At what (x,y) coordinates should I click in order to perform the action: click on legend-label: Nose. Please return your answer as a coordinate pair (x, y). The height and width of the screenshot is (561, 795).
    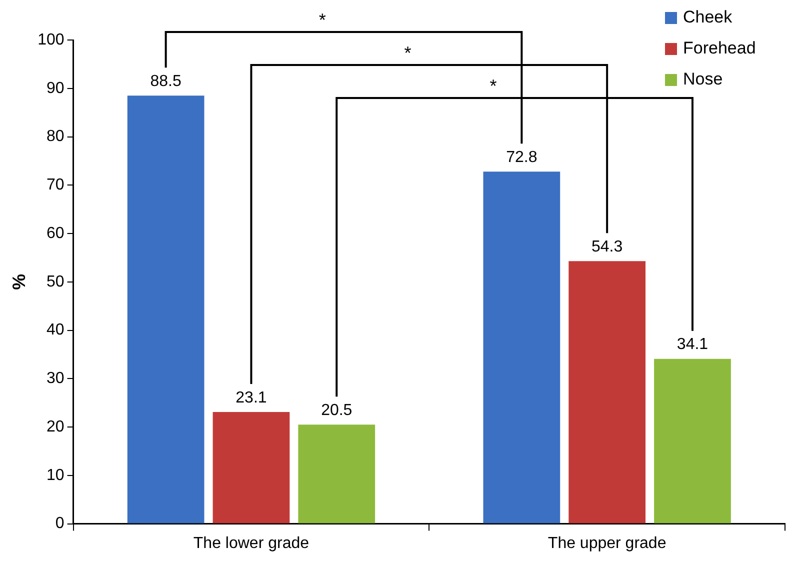
    Looking at the image, I should click on (703, 79).